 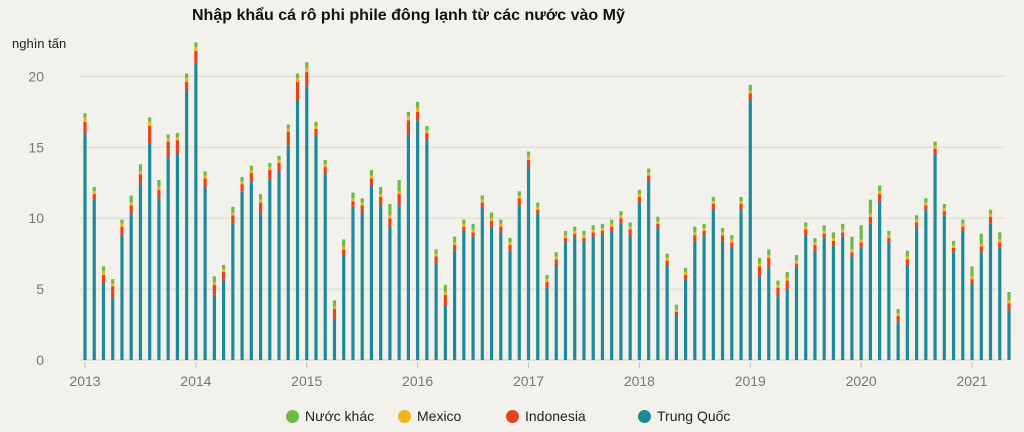 What do you see at coordinates (684, 416) in the screenshot?
I see `legend-item-trung-quoc: Trung Quốc` at bounding box center [684, 416].